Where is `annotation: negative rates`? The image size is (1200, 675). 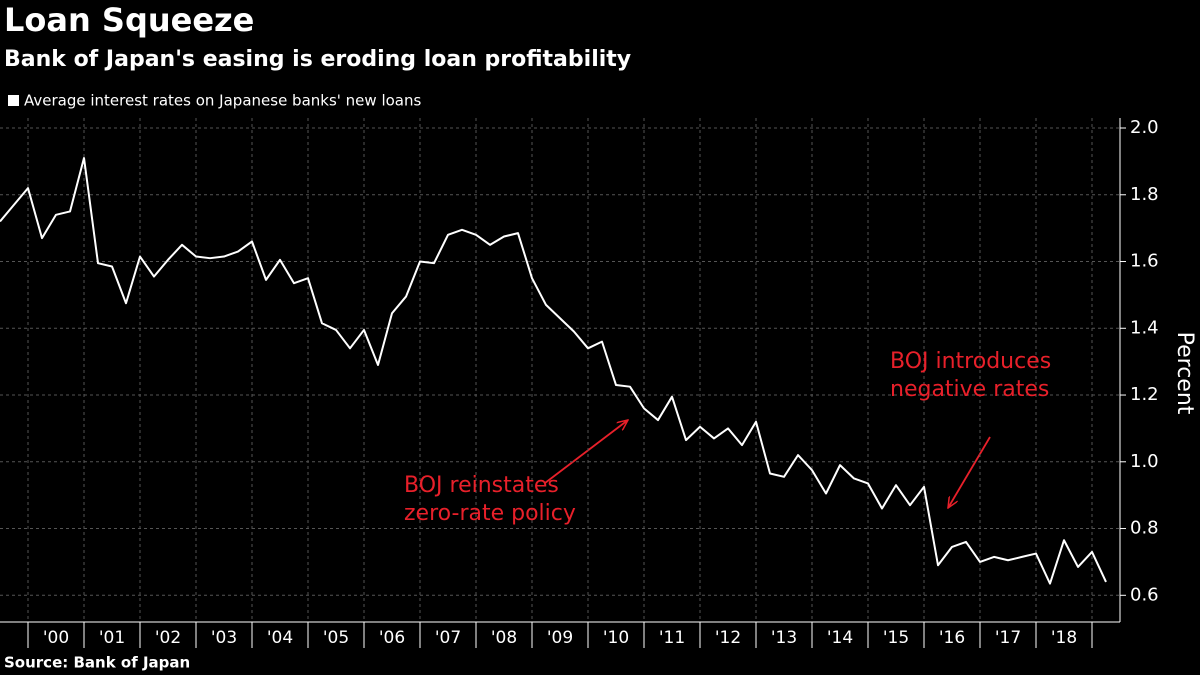
annotation: negative rates is located at coordinates (969, 389).